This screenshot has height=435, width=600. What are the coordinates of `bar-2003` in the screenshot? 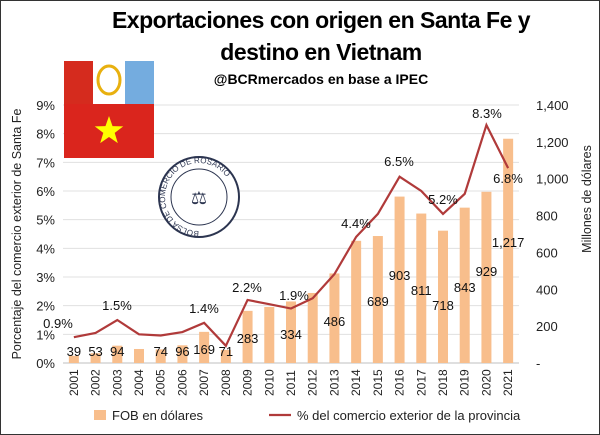 It's located at (117, 354).